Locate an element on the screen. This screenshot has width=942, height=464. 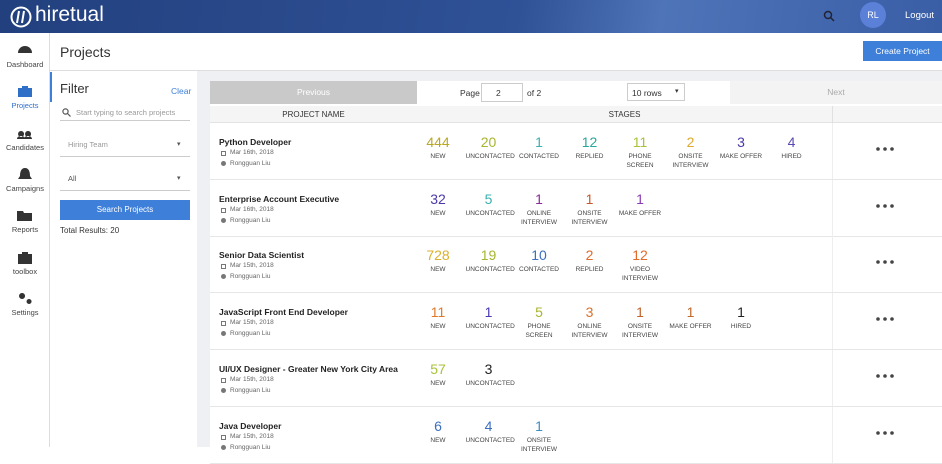
nav-item: Dashboard is located at coordinates (25, 64).